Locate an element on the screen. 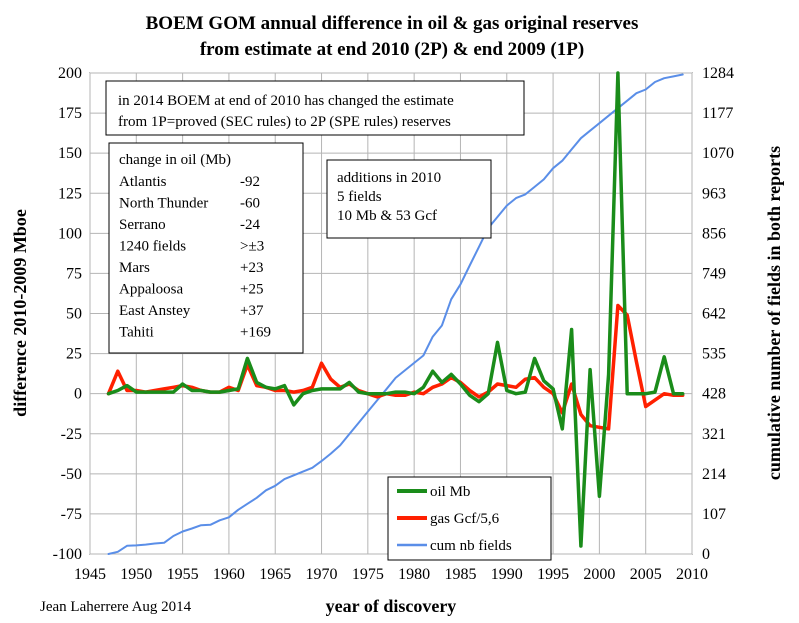 The width and height of the screenshot is (799, 623). y-right-tick-label: 107 is located at coordinates (714, 514).